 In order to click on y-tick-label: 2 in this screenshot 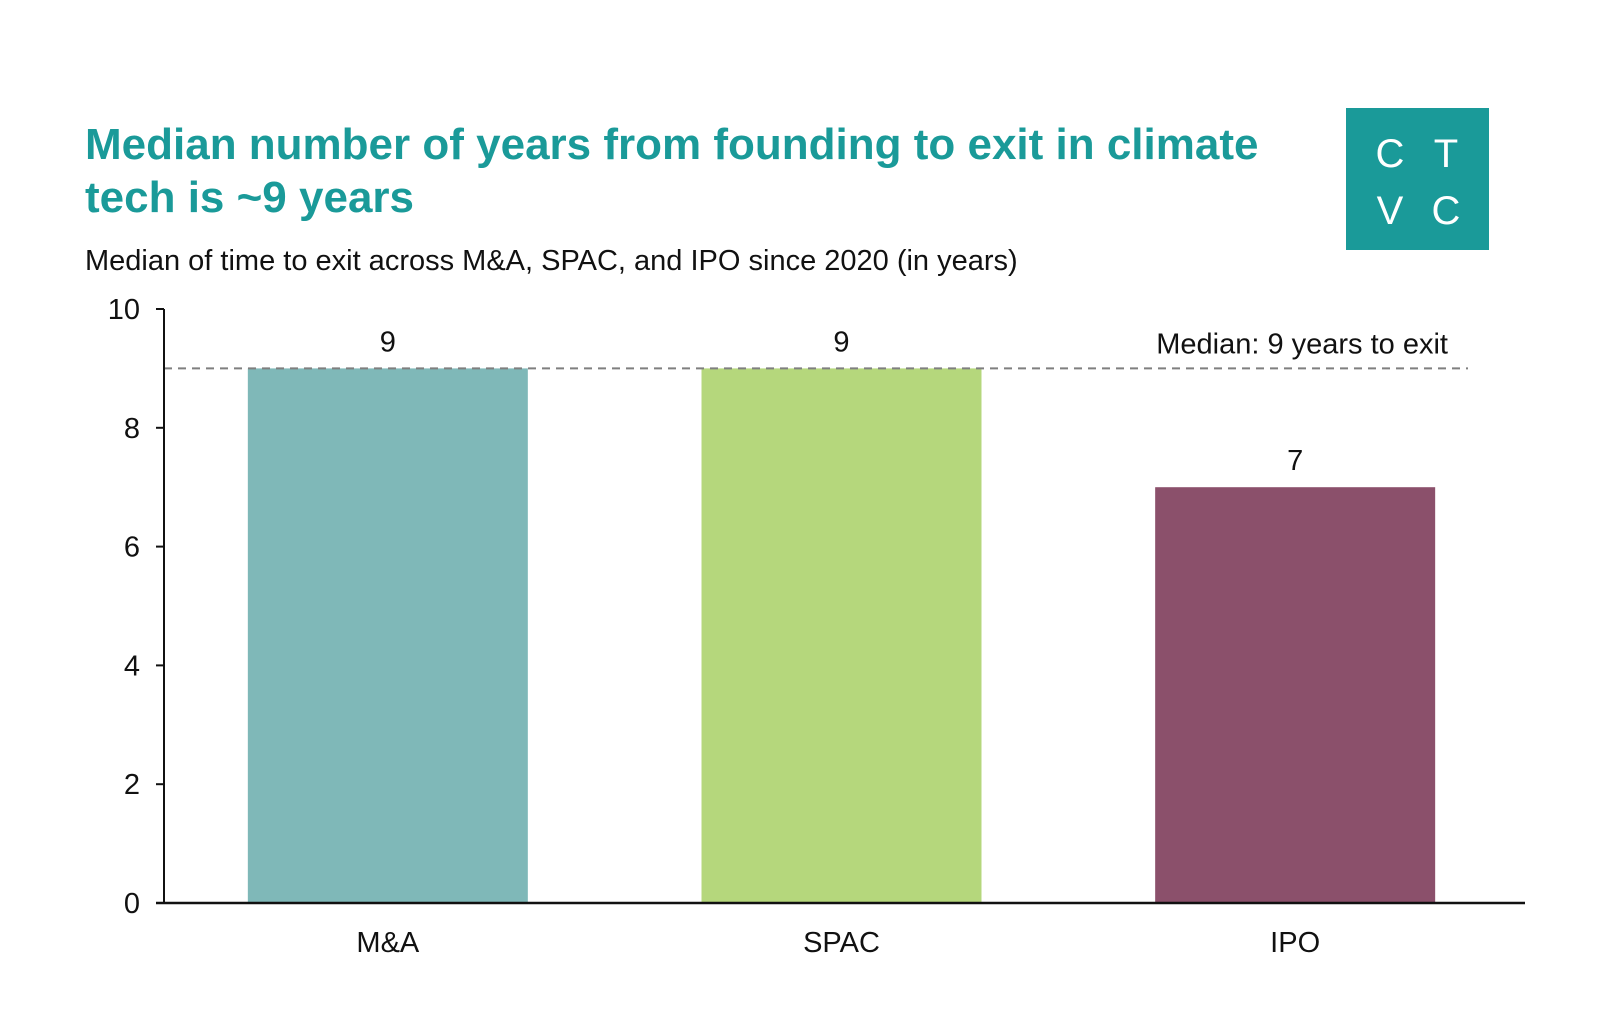, I will do `click(132, 785)`.